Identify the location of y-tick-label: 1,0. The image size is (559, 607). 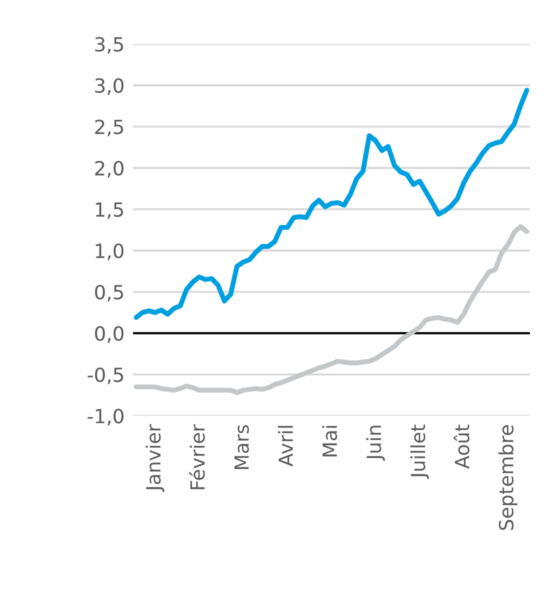
(110, 252).